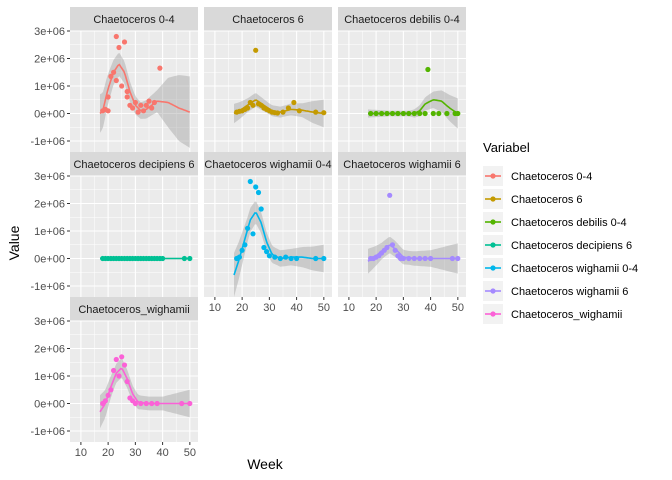 This screenshot has width=672, height=480. Describe the element at coordinates (560, 268) in the screenshot. I see `legend-item: Chaetoceros wighamii 0-4` at that location.